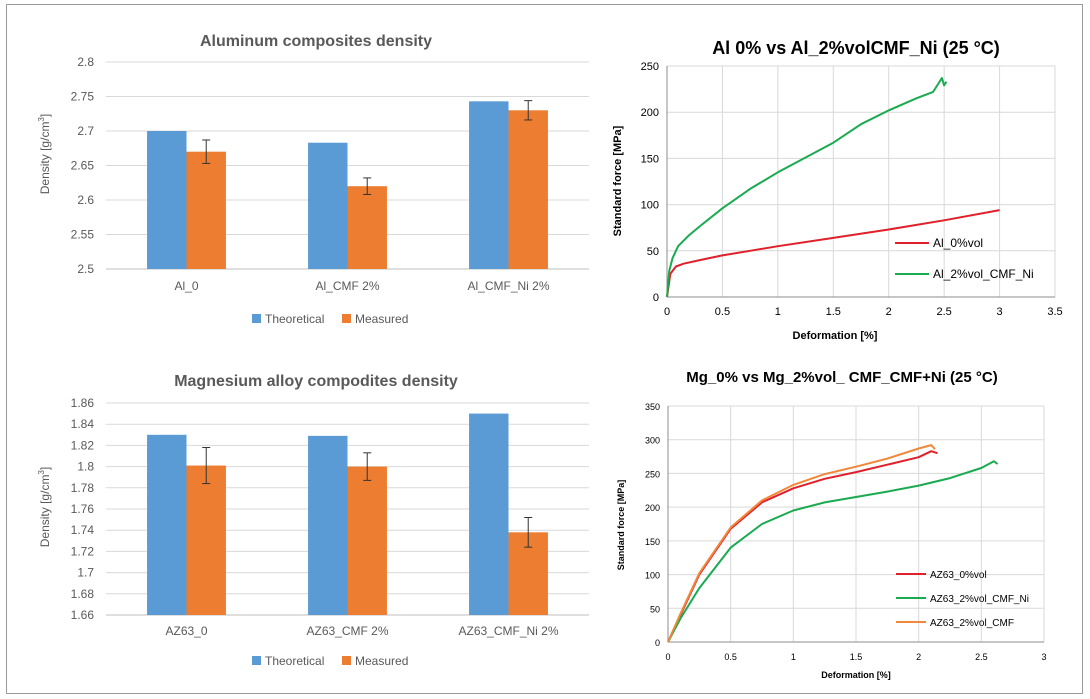  I want to click on legend-label: AZ63_0%vol, so click(958, 575).